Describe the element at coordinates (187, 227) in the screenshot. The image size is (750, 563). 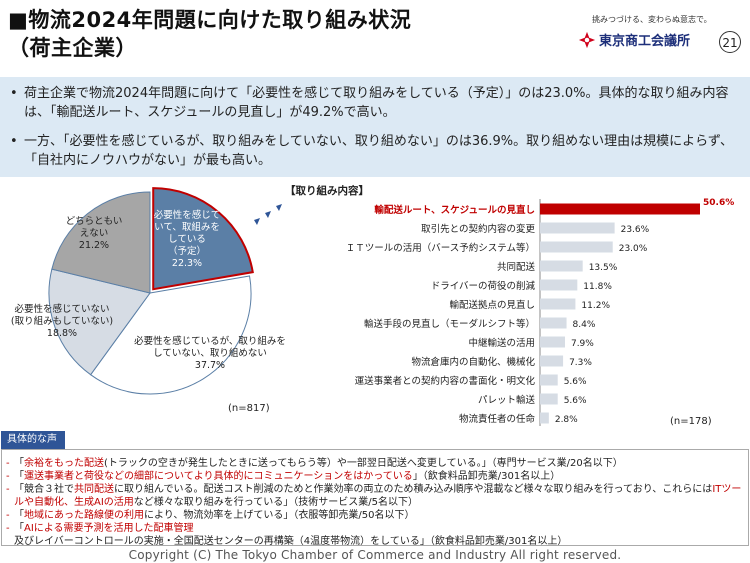
I see `pie-slice-label: いて、取組みを` at that location.